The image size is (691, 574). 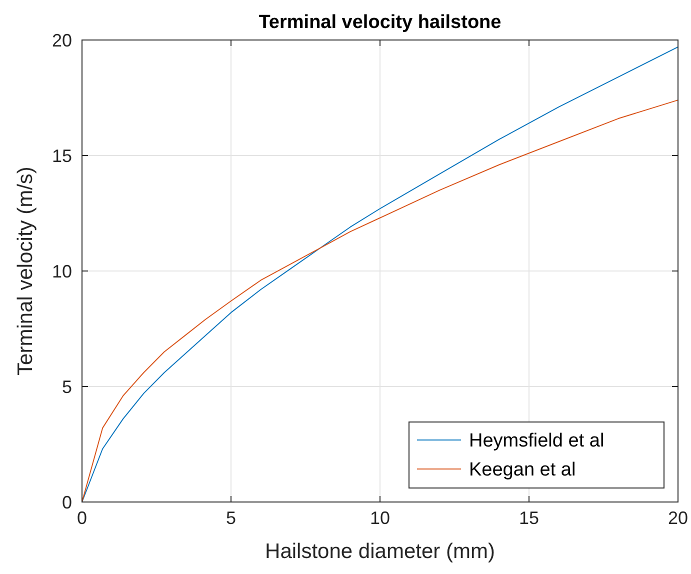 What do you see at coordinates (536, 441) in the screenshot?
I see `legend-label: Heymsfield et al` at bounding box center [536, 441].